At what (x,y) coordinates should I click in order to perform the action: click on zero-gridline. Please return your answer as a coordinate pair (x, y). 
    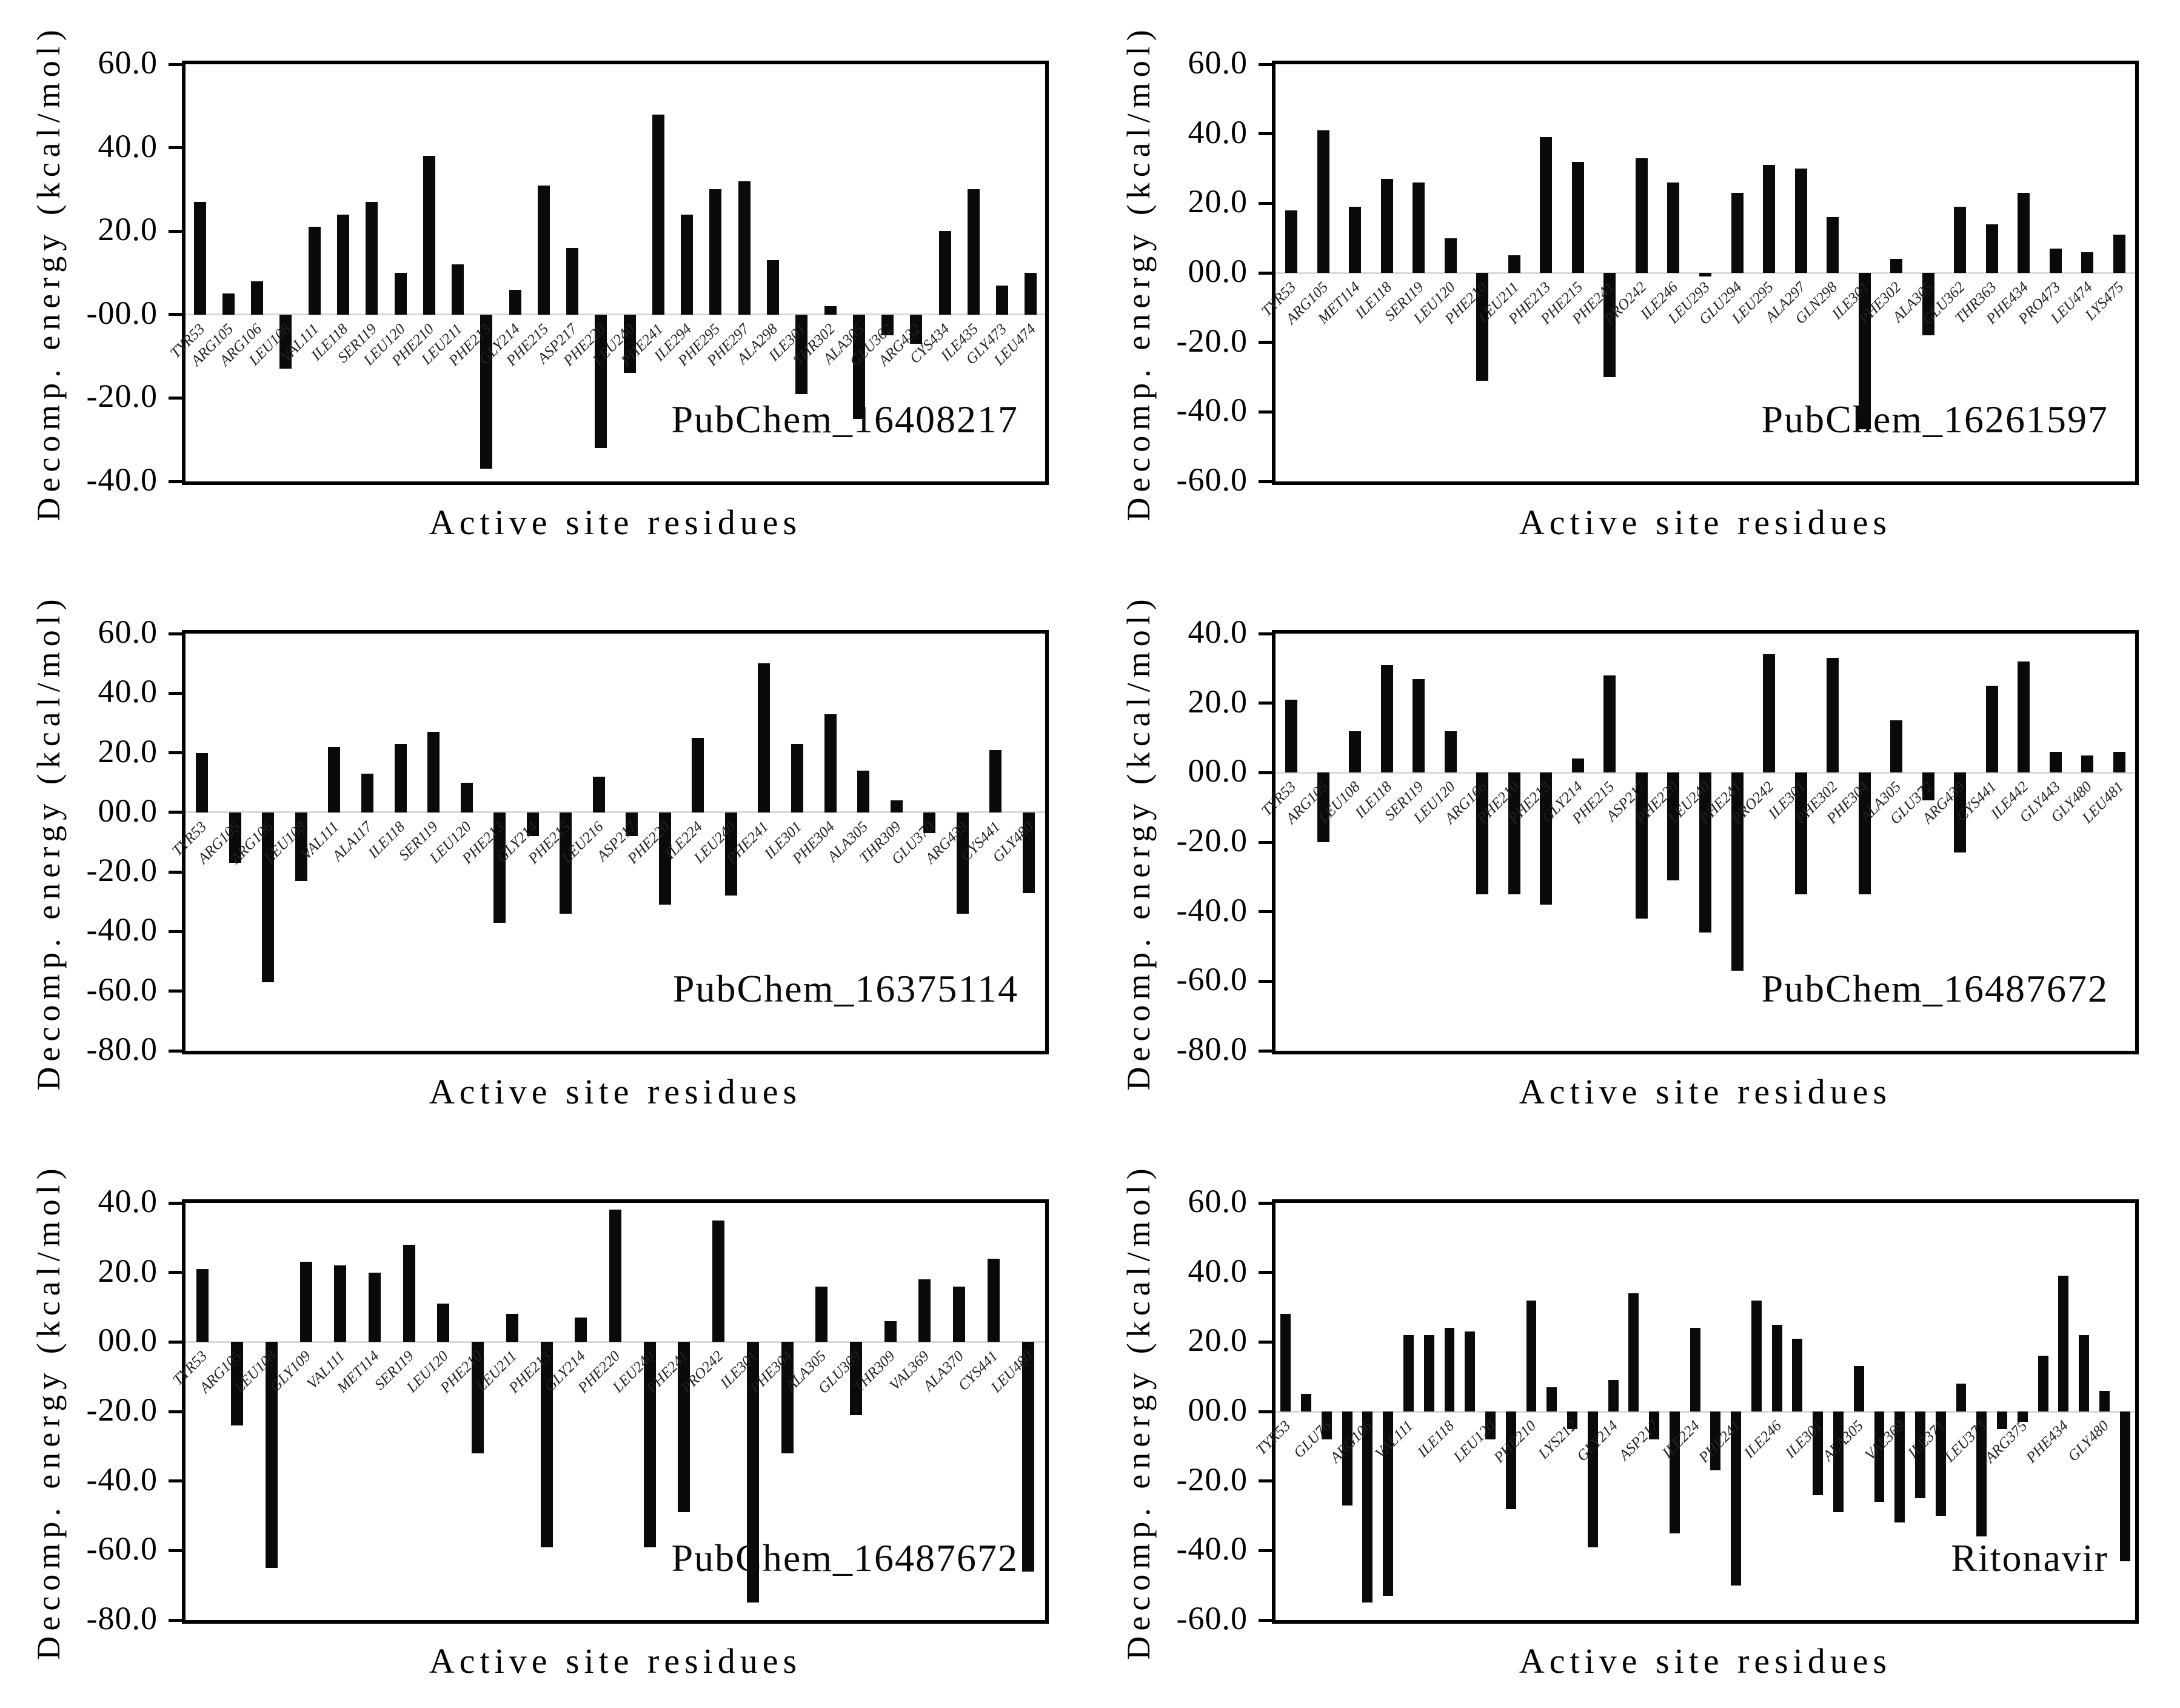
    Looking at the image, I should click on (1705, 1412).